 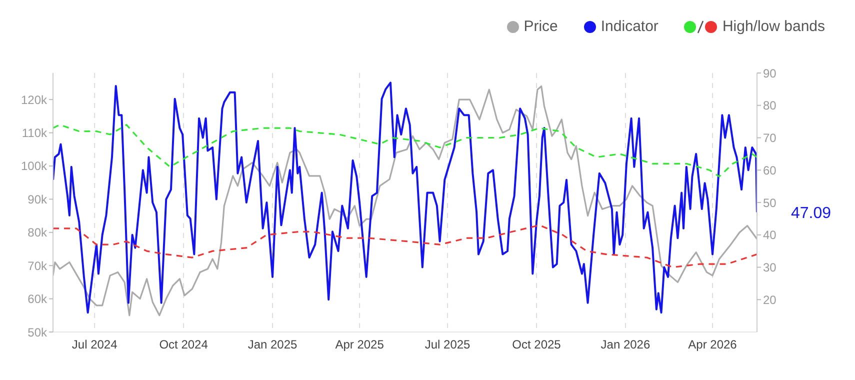 I want to click on text: 47.09, so click(x=811, y=213).